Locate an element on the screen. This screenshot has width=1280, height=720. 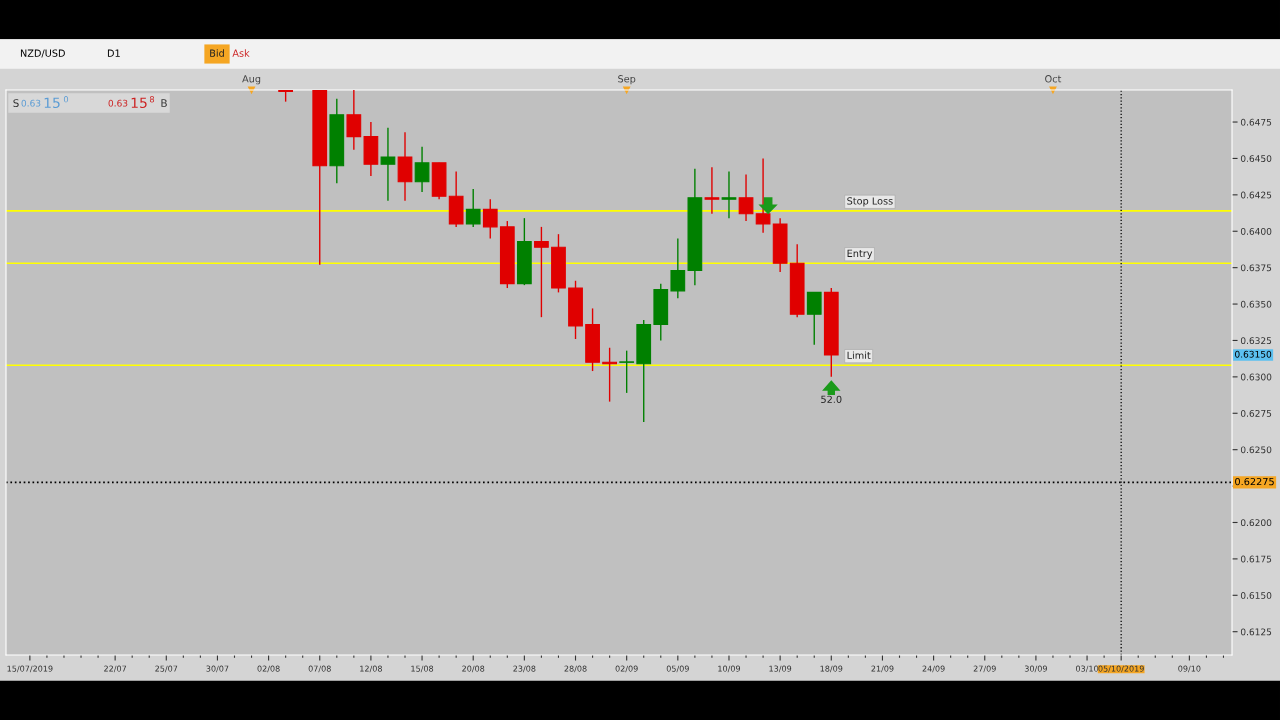
y-tick-label: 0.6450 is located at coordinates (1256, 158).